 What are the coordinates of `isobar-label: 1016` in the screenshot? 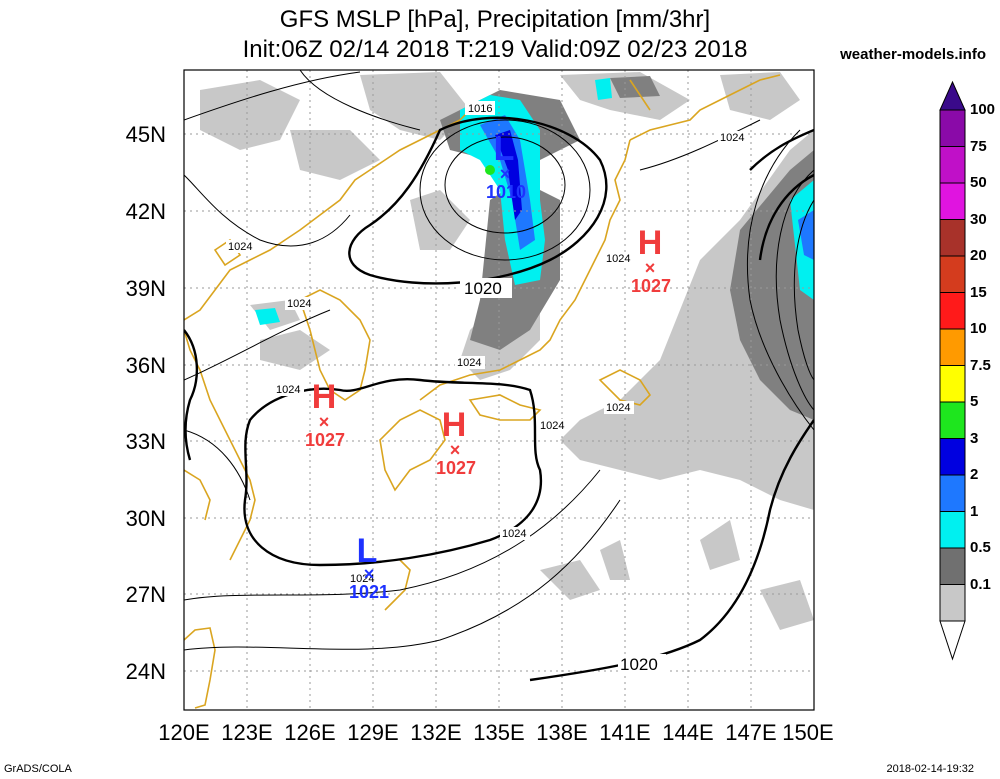 It's located at (480, 109).